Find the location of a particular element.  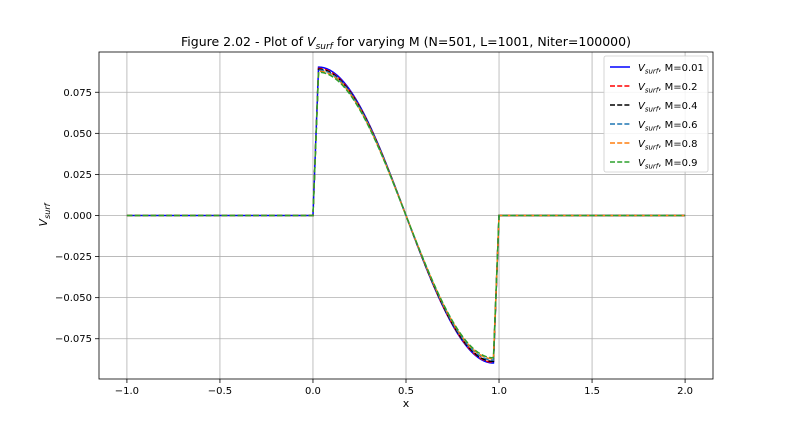

x-axis-ticks: −1.0 −0.5 0.0 0.5 1.0 1.5 2.0 is located at coordinates (404, 388).